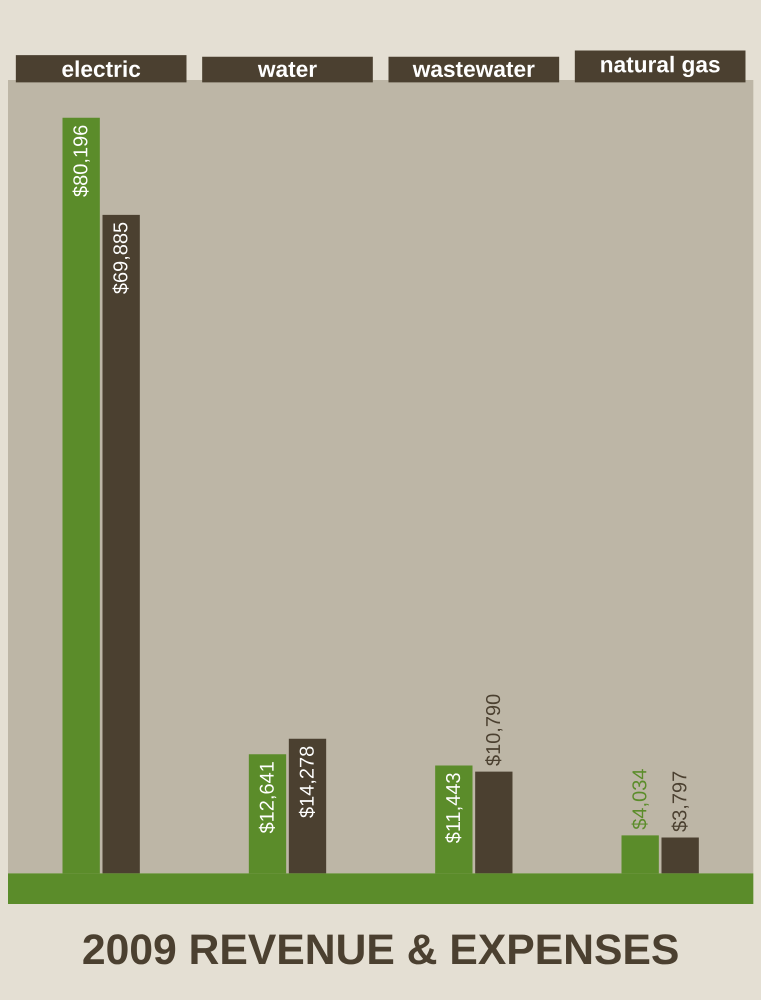  Describe the element at coordinates (121, 258) in the screenshot. I see `data-label: $69,885` at that location.